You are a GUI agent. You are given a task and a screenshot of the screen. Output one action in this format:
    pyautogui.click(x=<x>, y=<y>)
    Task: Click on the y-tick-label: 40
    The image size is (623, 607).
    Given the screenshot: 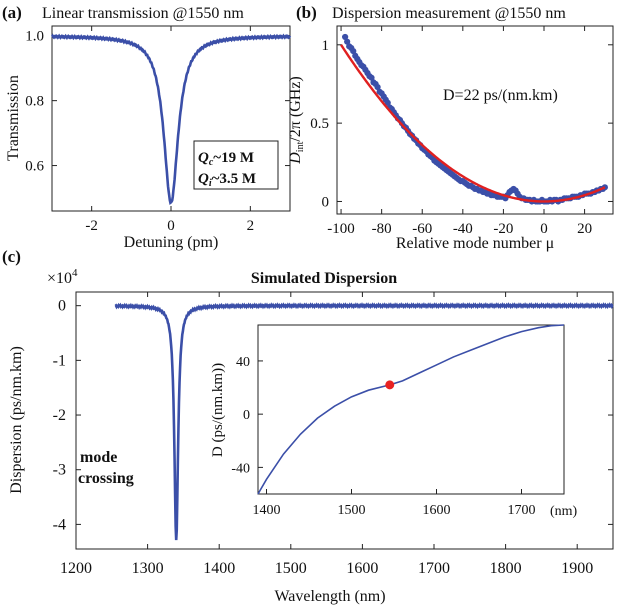 What is the action you would take?
    pyautogui.click(x=243, y=362)
    